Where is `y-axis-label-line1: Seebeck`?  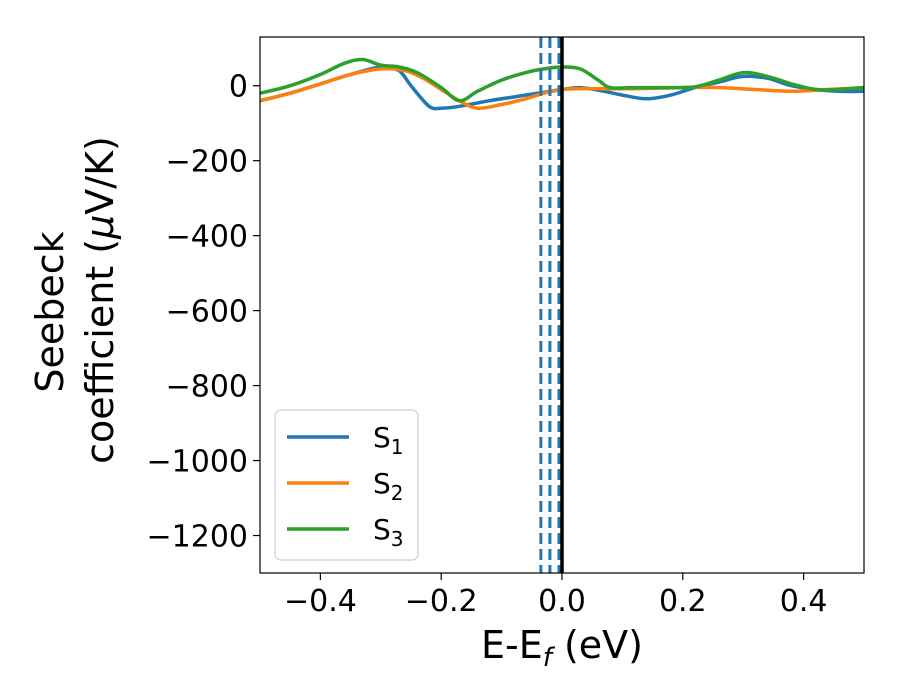
y-axis-label-line1: Seebeck is located at coordinates (50, 311).